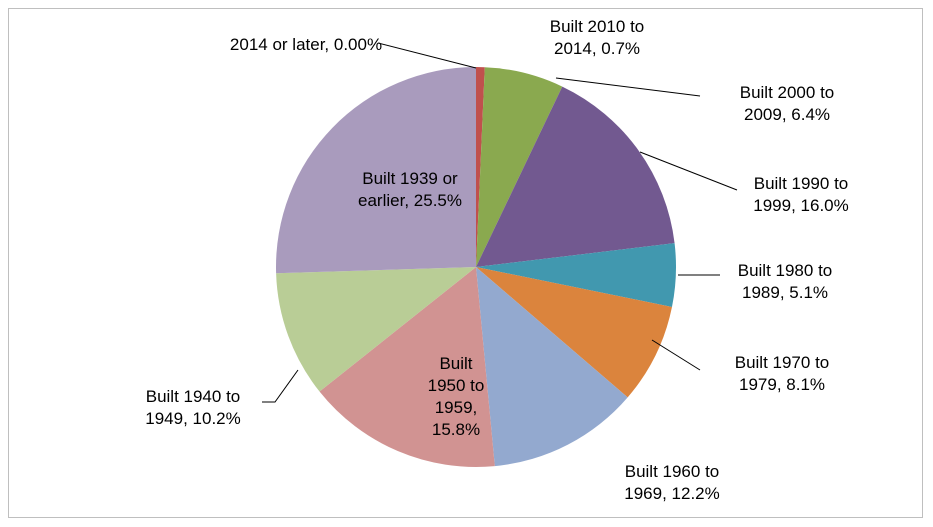  I want to click on data-label: 2014 or later0.00%, so click(306, 45).